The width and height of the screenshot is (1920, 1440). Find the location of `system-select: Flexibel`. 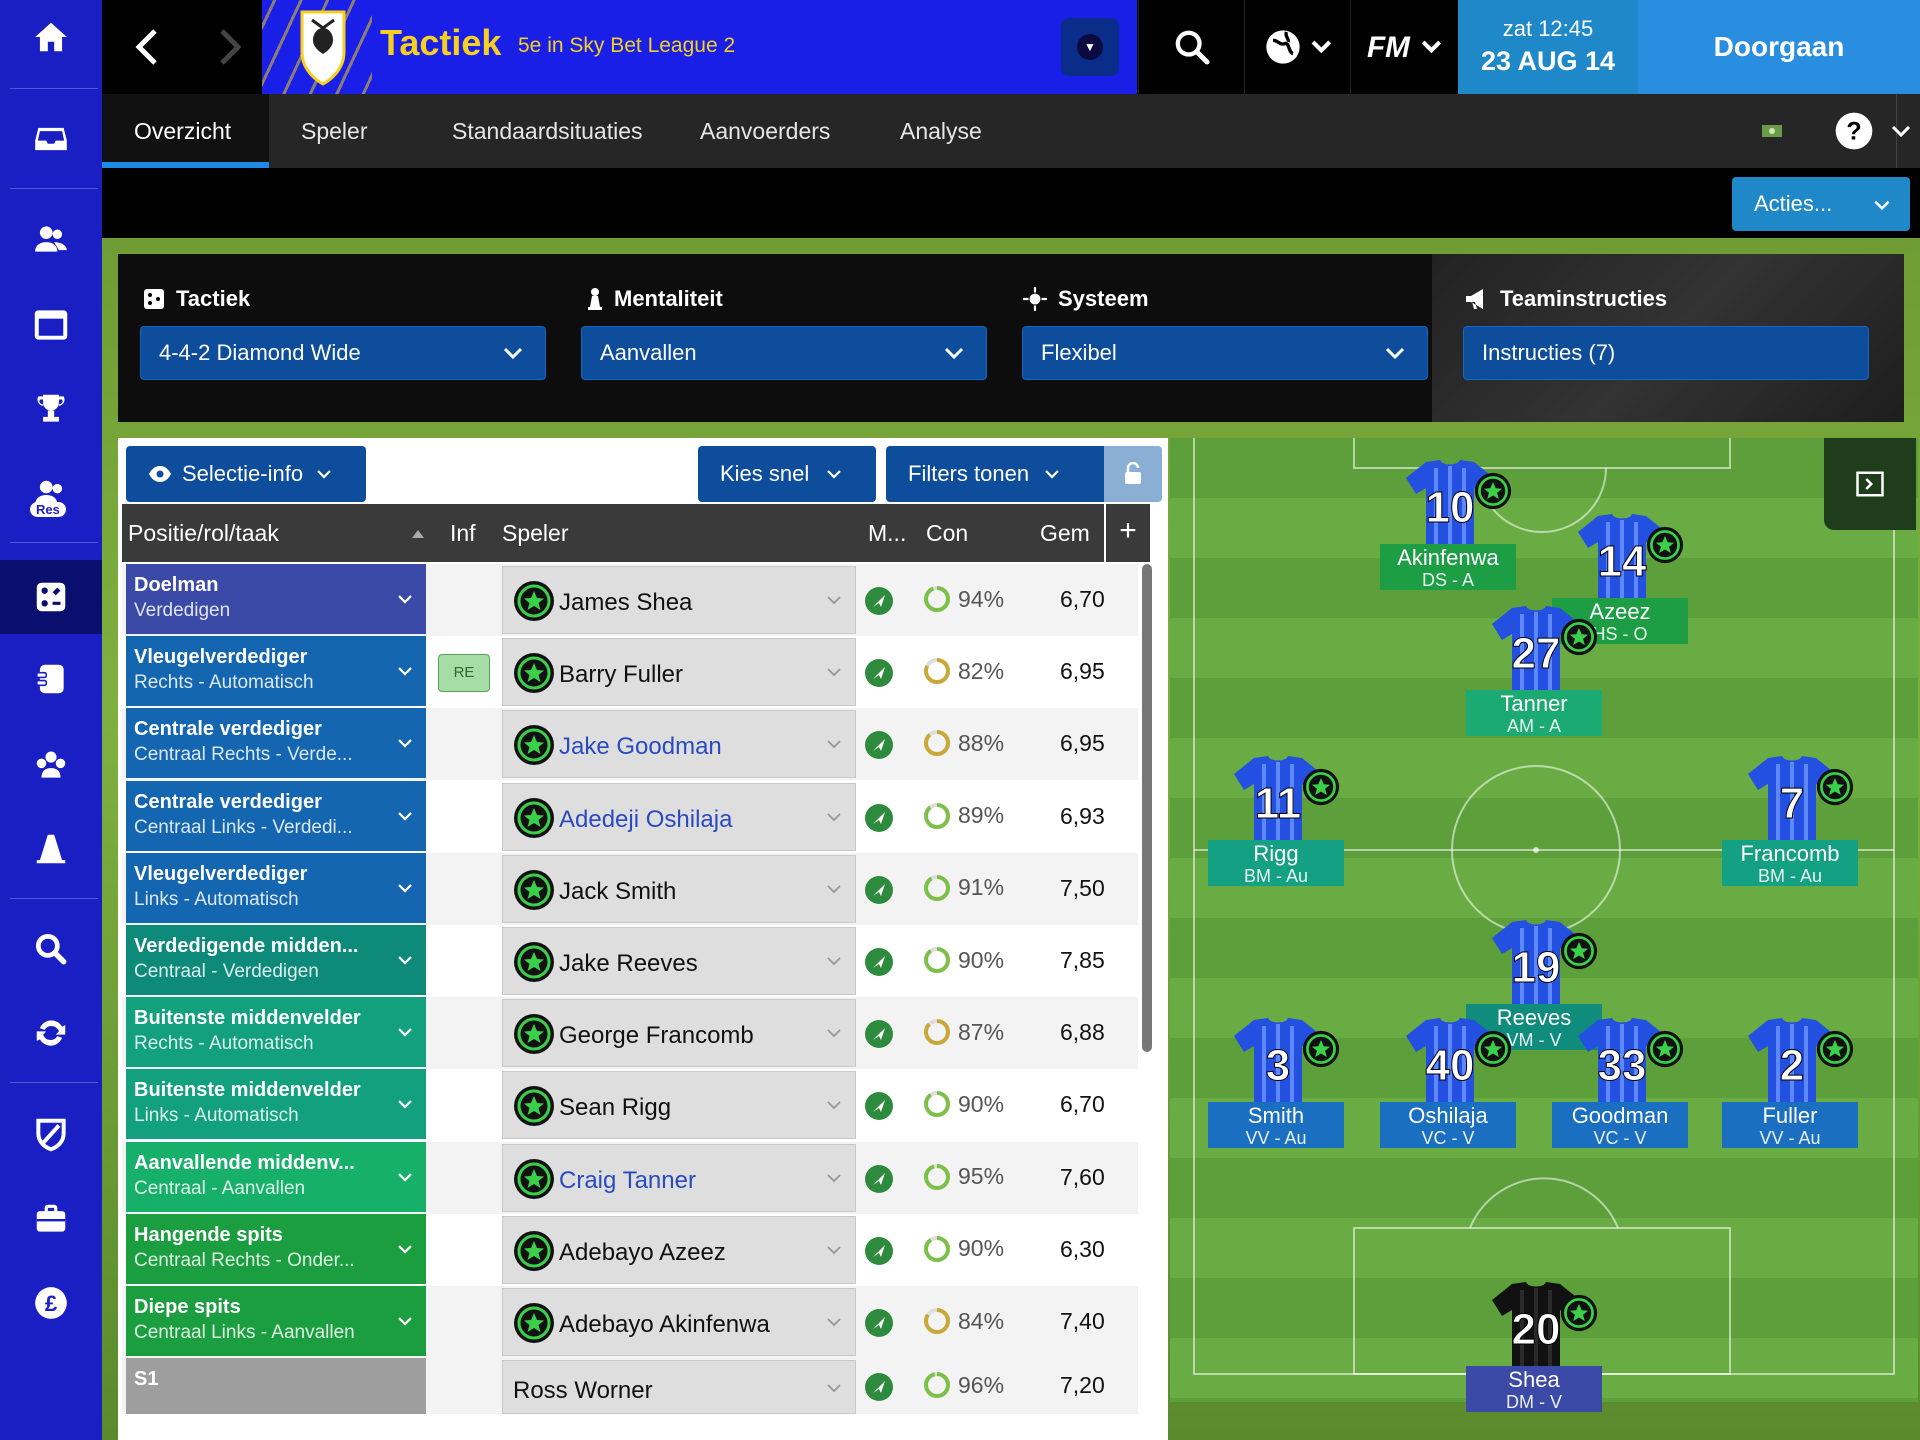

system-select: Flexibel is located at coordinates (1225, 353).